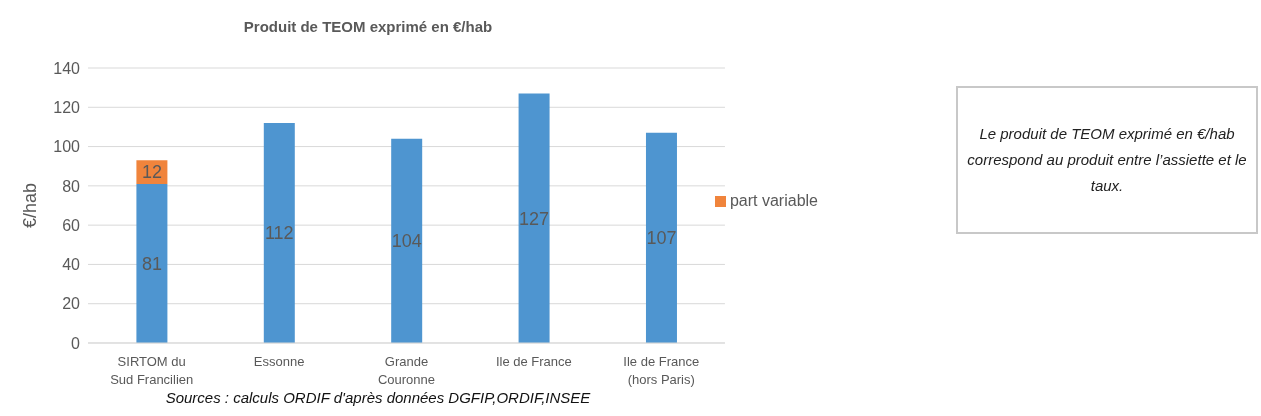 The width and height of the screenshot is (1261, 416). Describe the element at coordinates (71, 304) in the screenshot. I see `y-tick-label: 20` at that location.